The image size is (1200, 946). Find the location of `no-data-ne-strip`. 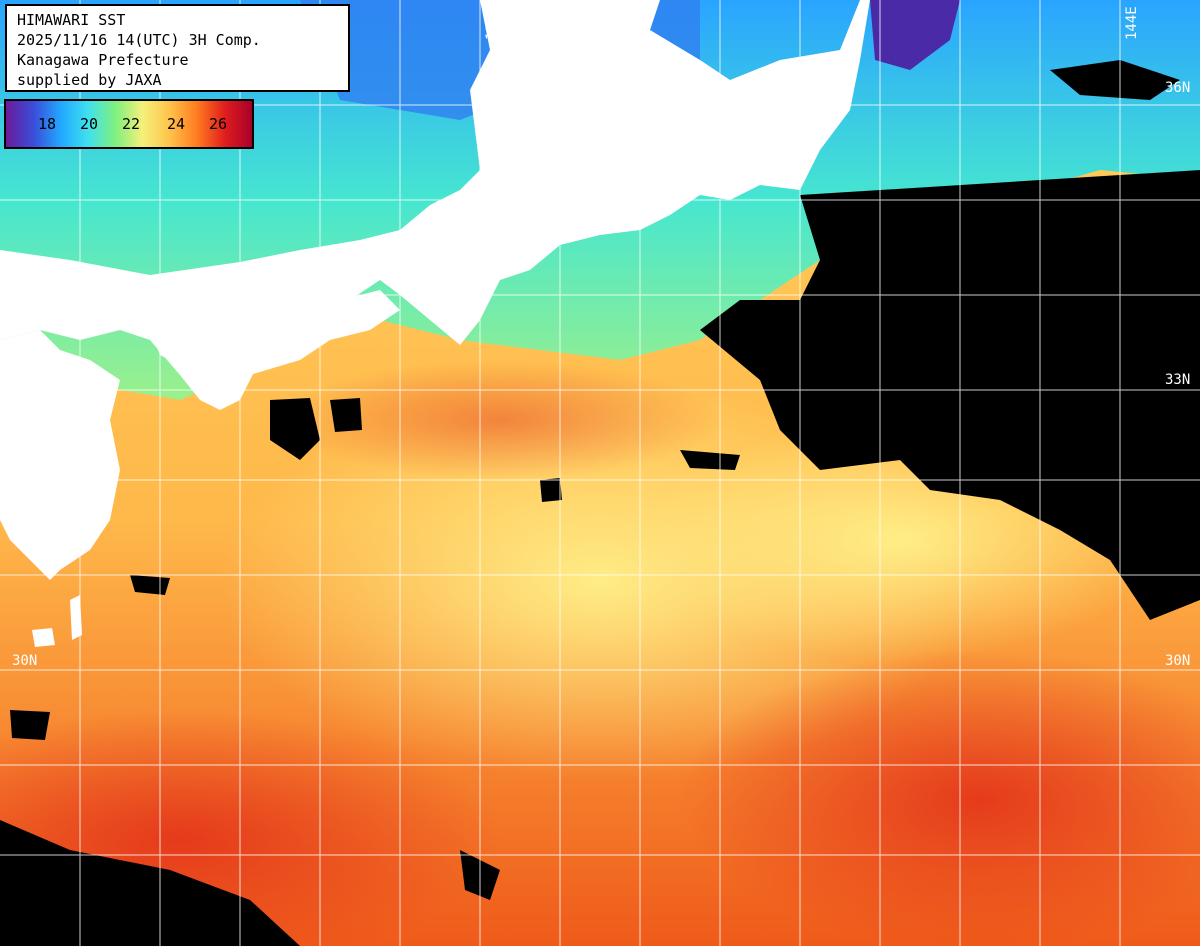

no-data-ne-strip is located at coordinates (1115, 80).